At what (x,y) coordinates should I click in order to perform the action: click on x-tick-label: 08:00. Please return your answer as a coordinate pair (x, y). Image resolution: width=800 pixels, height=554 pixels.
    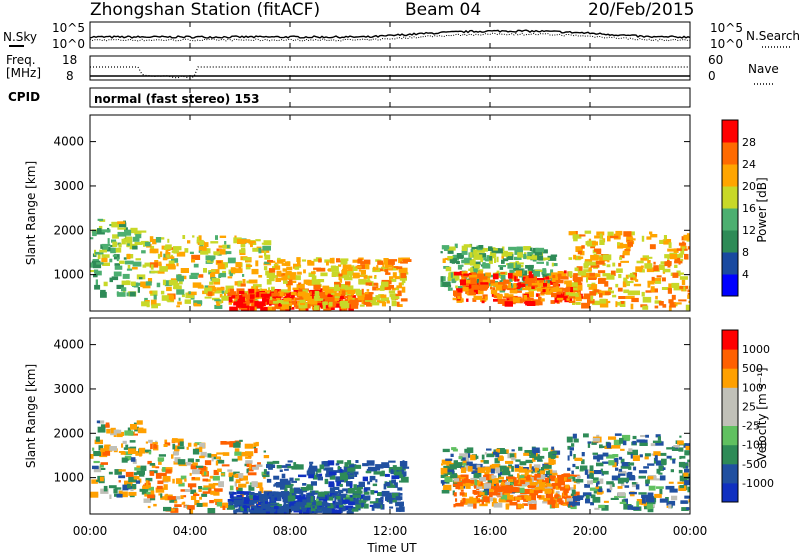
    Looking at the image, I should click on (290, 531).